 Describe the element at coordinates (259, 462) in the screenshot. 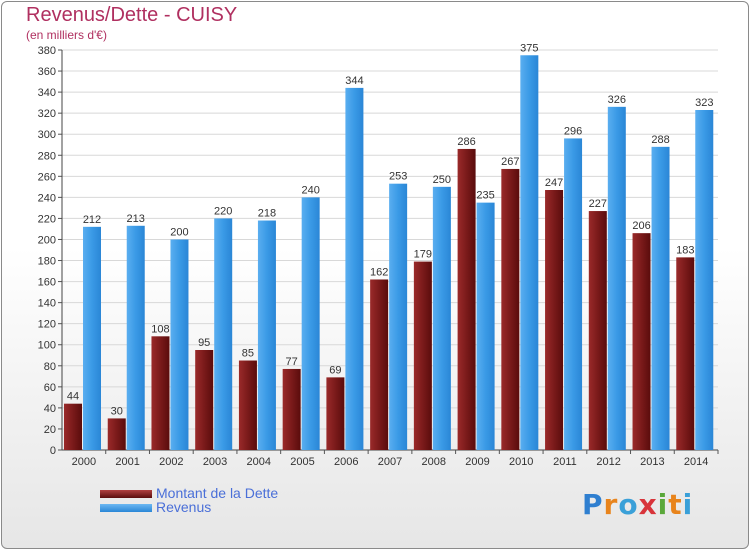

I see `x-tick-label: 2004` at that location.